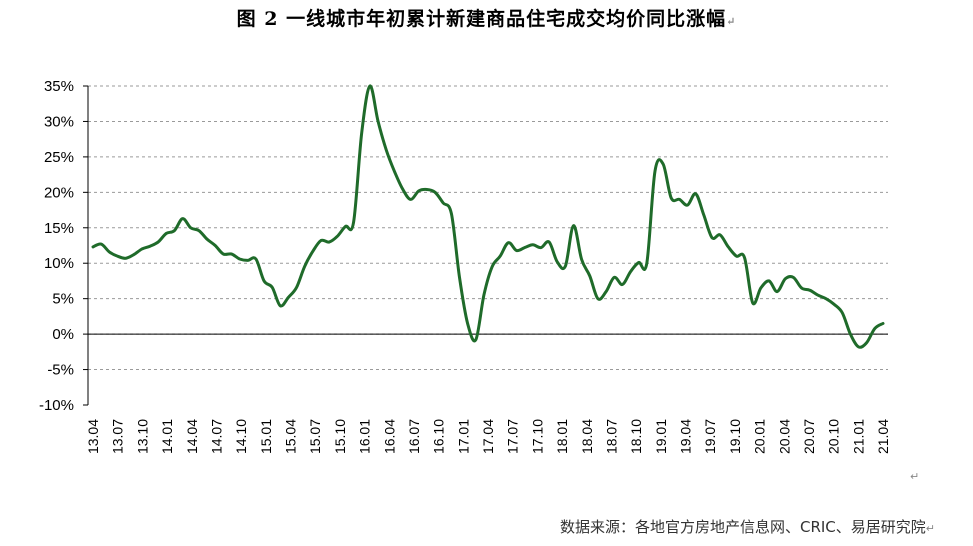 The height and width of the screenshot is (546, 973). Describe the element at coordinates (834, 436) in the screenshot. I see `x-tick-label: 20.10` at that location.